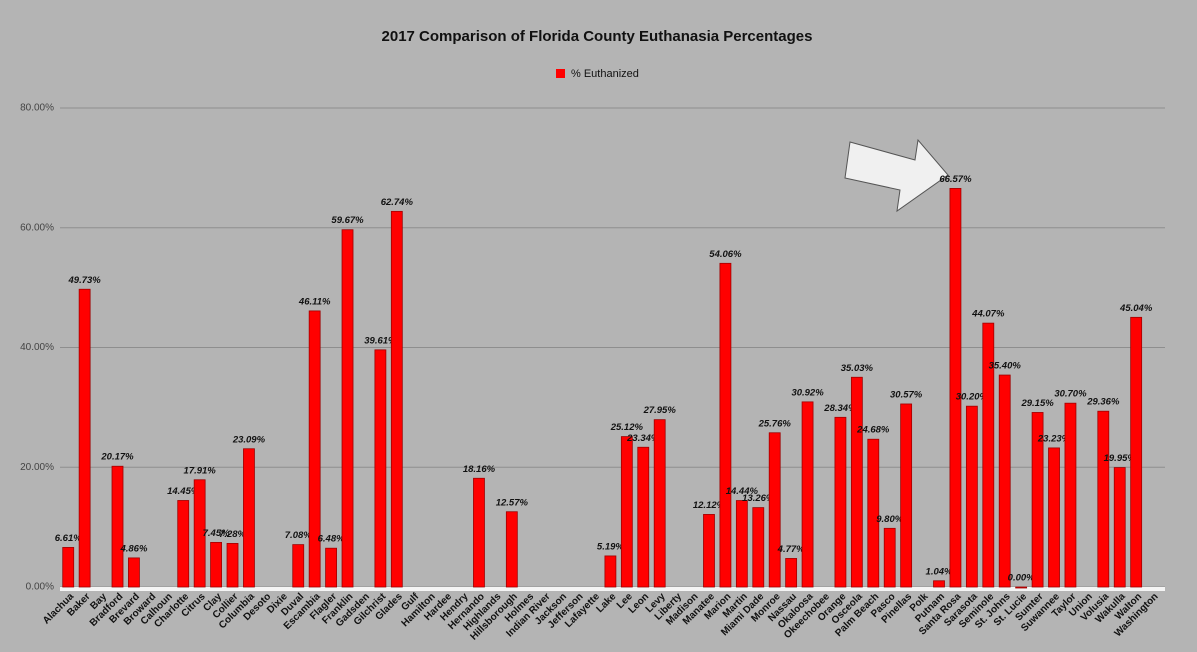 The width and height of the screenshot is (1197, 652). I want to click on data-label: 28.34%, so click(840, 408).